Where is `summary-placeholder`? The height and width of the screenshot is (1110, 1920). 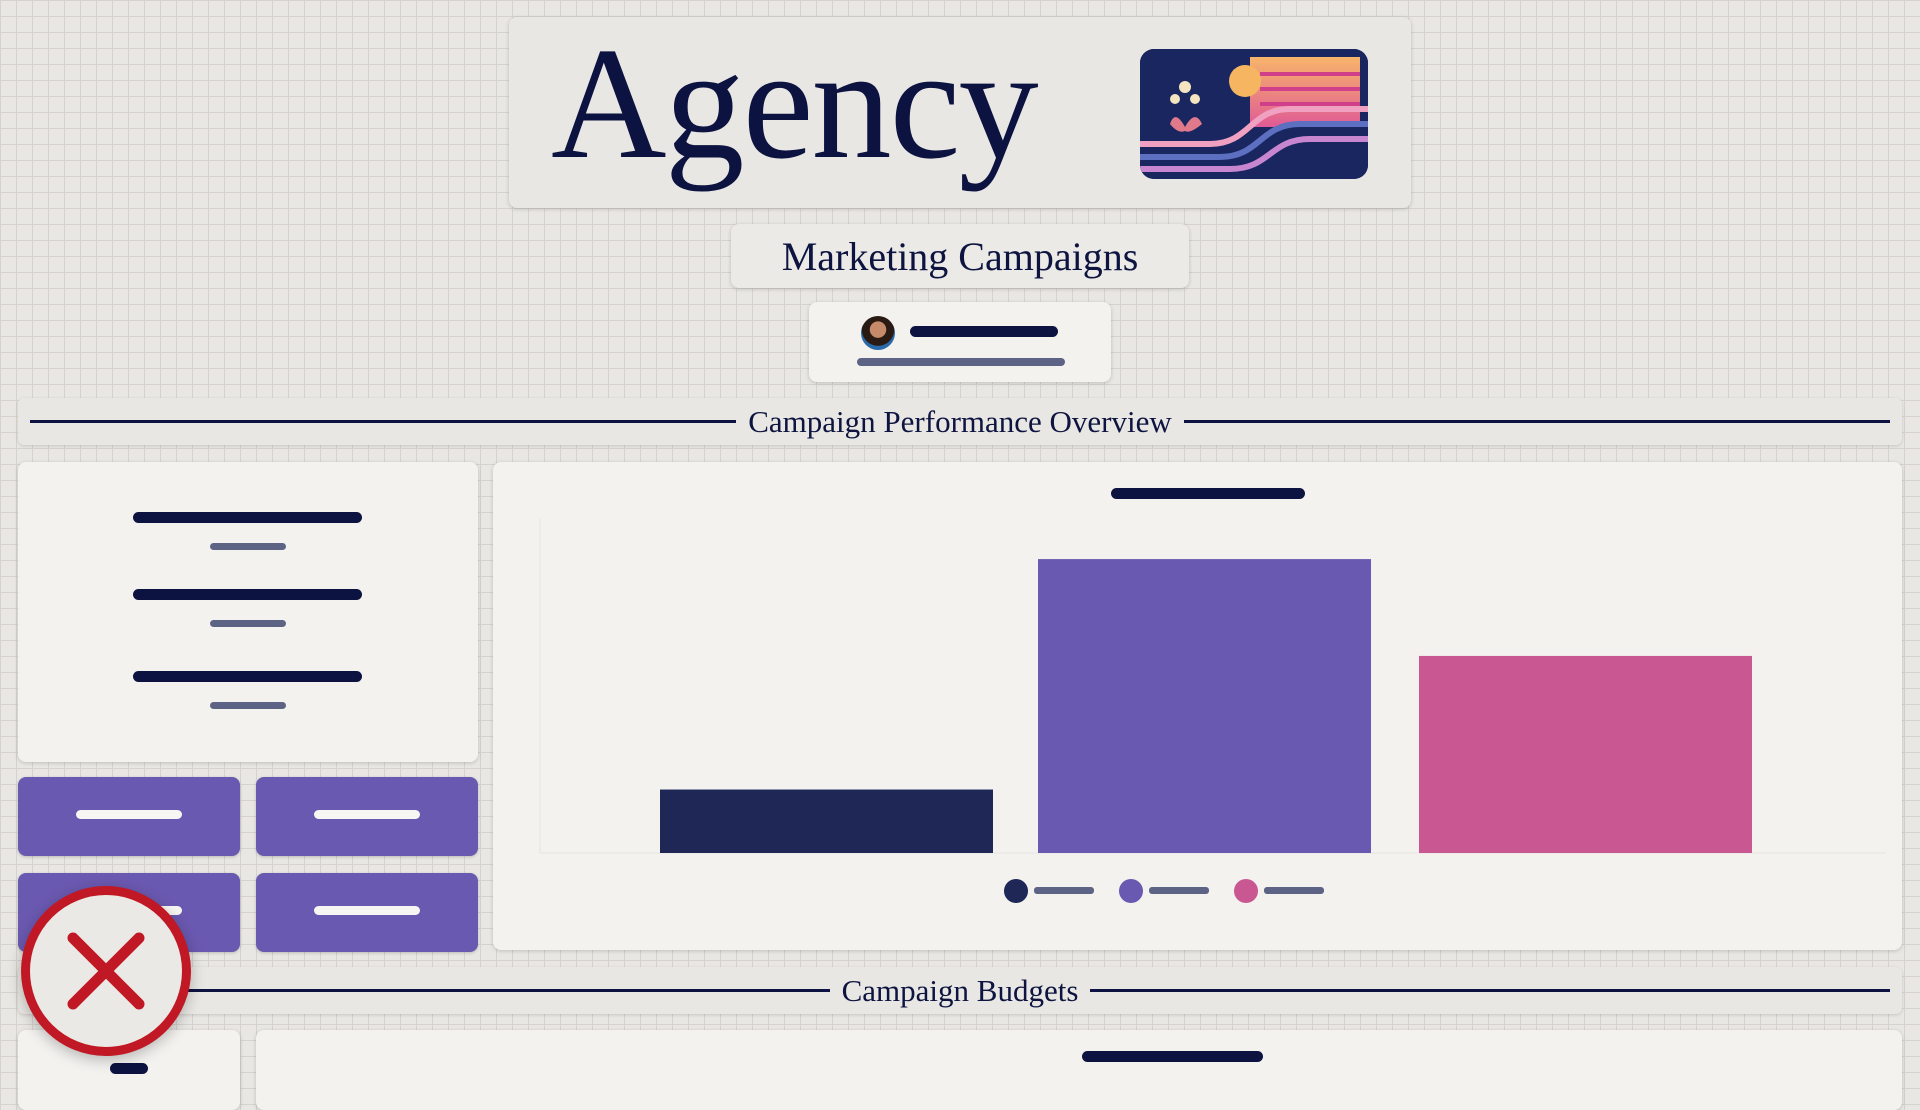
summary-placeholder is located at coordinates (129, 1068).